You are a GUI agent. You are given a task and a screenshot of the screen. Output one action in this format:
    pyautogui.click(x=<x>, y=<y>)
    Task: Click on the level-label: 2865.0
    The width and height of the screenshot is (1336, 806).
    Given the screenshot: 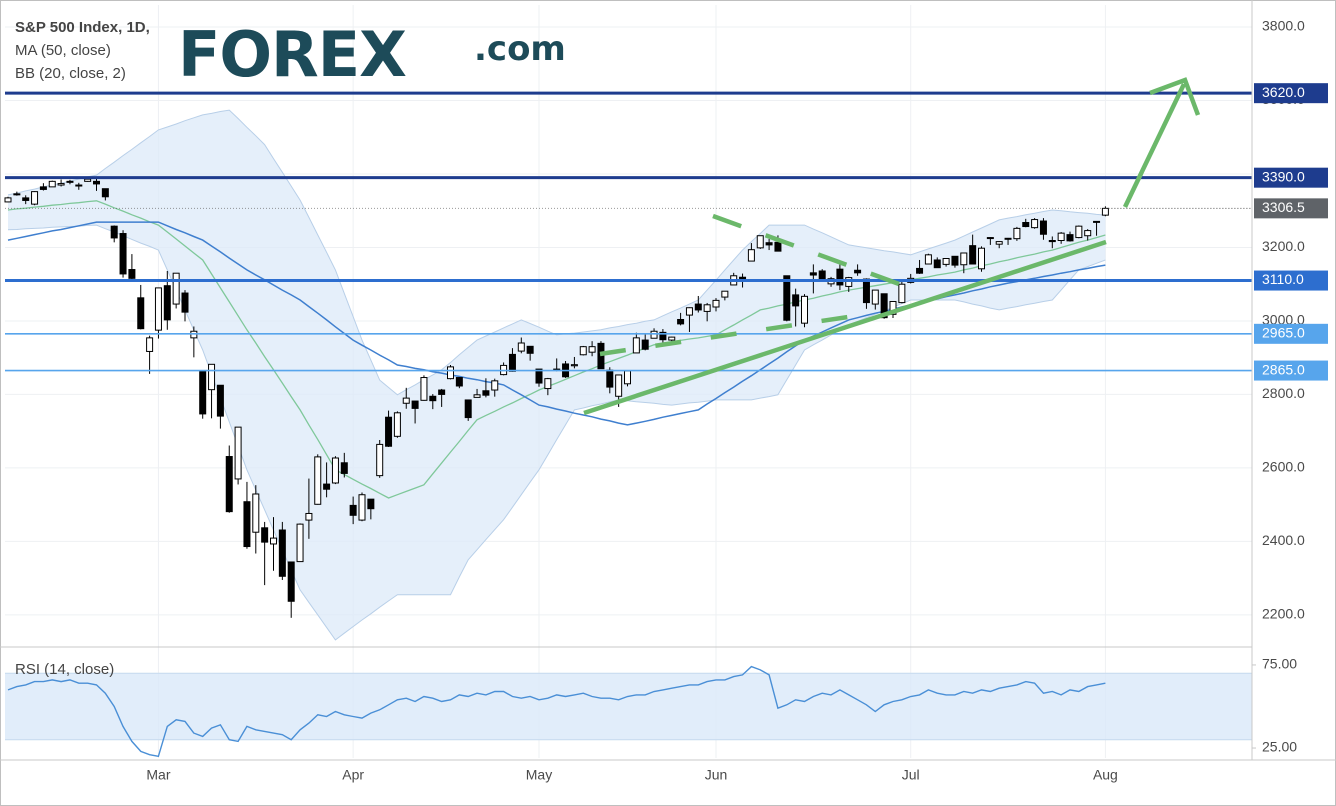 What is the action you would take?
    pyautogui.click(x=1283, y=369)
    